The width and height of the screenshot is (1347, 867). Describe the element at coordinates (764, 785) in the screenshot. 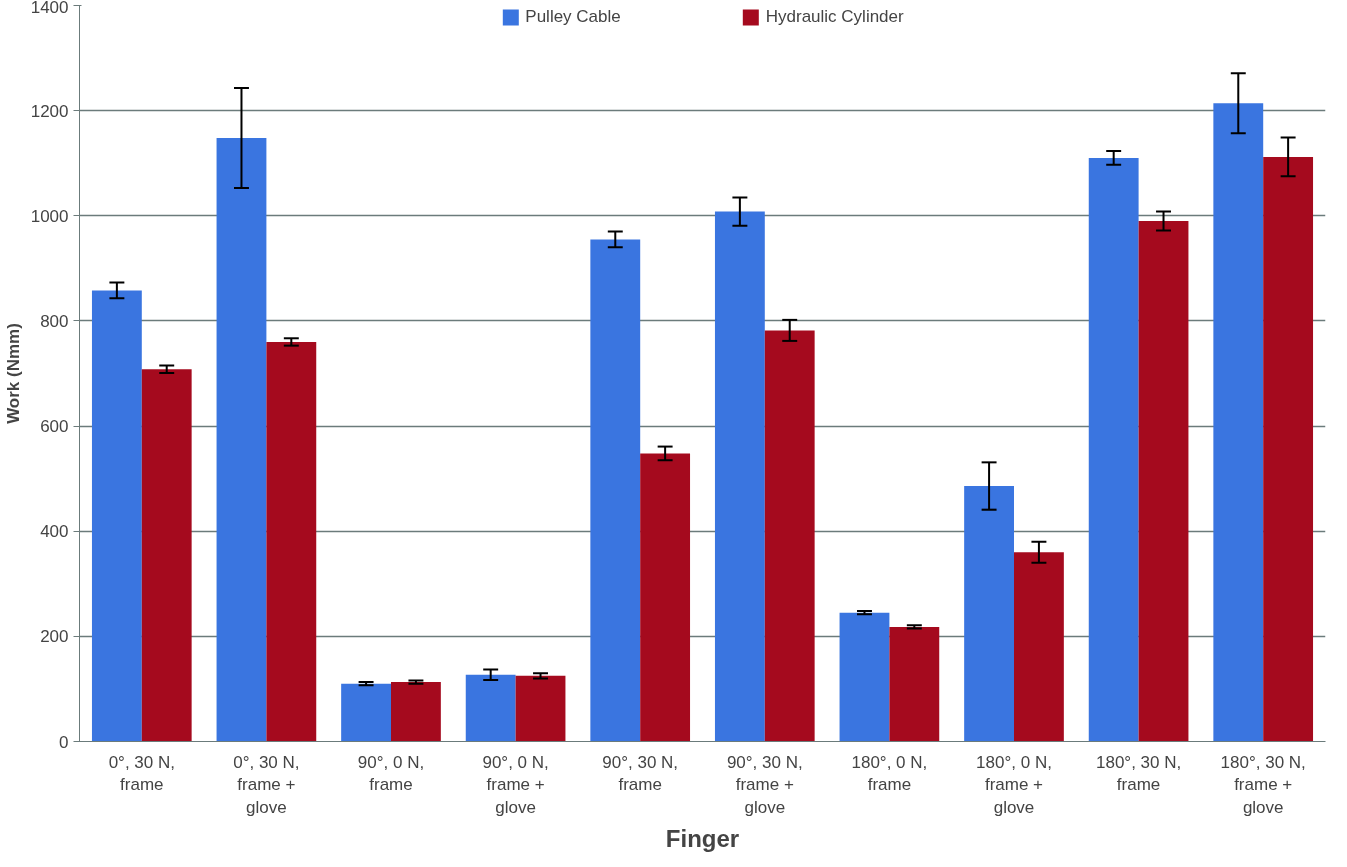

I see `x-tick-label: 90°, 30 N, frame + glove` at that location.